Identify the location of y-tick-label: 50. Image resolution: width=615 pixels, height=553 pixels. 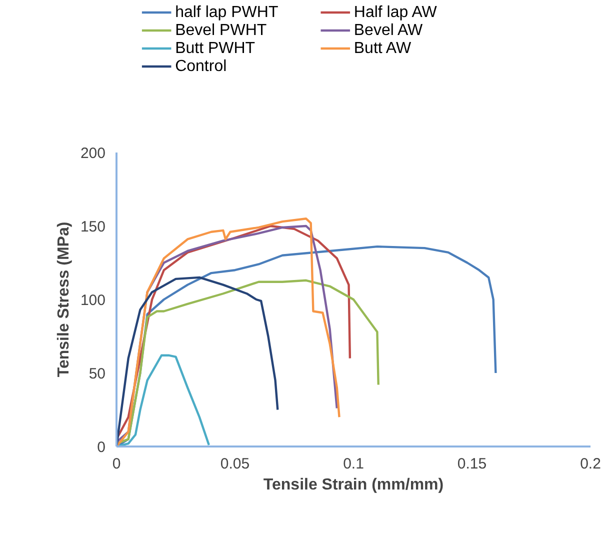
(97, 374).